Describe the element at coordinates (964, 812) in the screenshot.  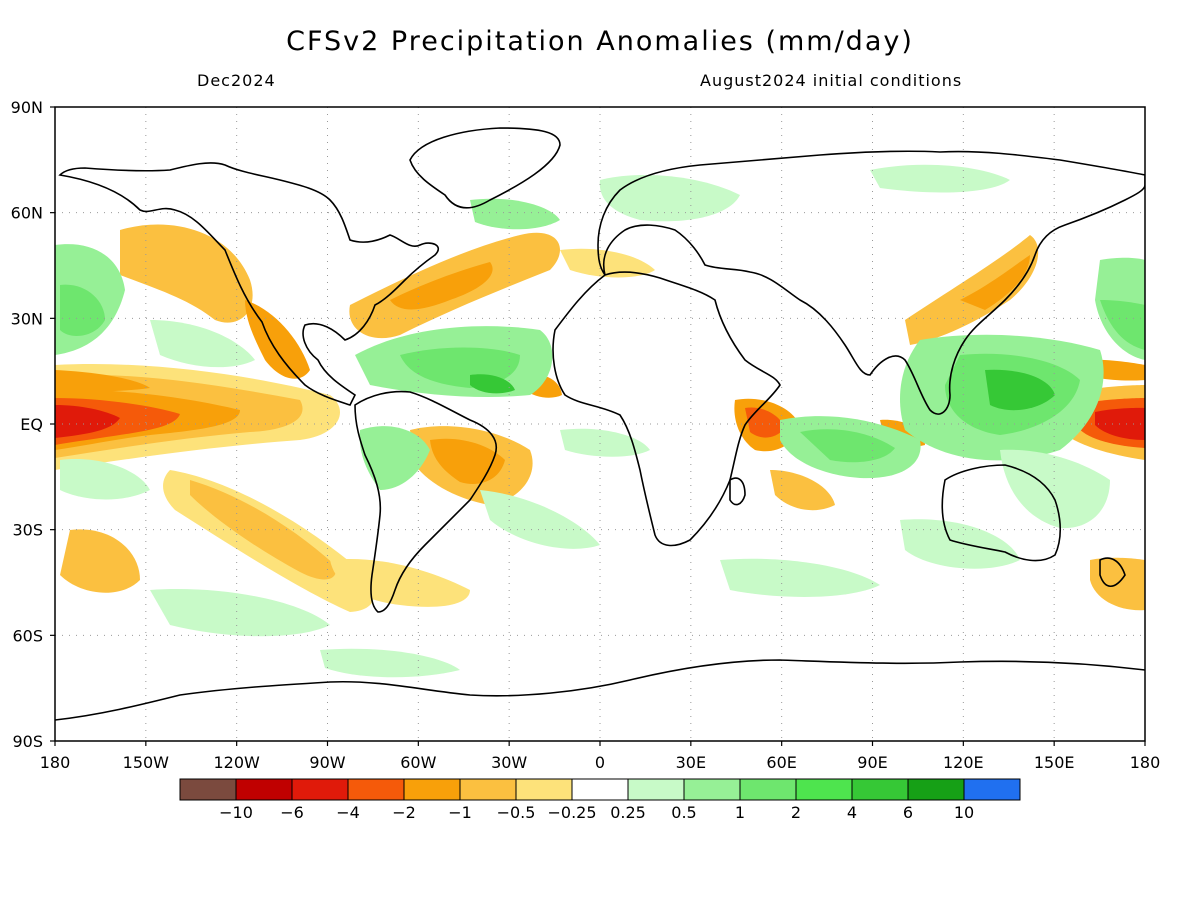
I see `colorbar-tick-label: 10` at that location.